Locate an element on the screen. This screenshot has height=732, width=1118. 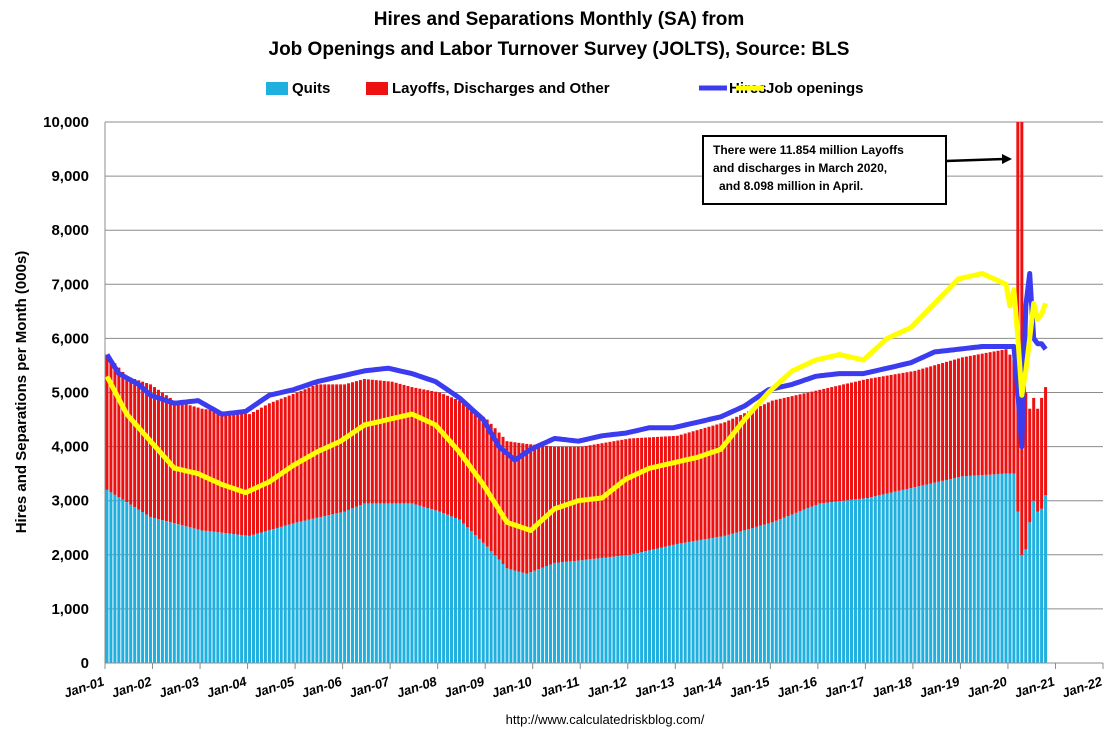
x-tick-label: Jan-05 is located at coordinates (274, 686).